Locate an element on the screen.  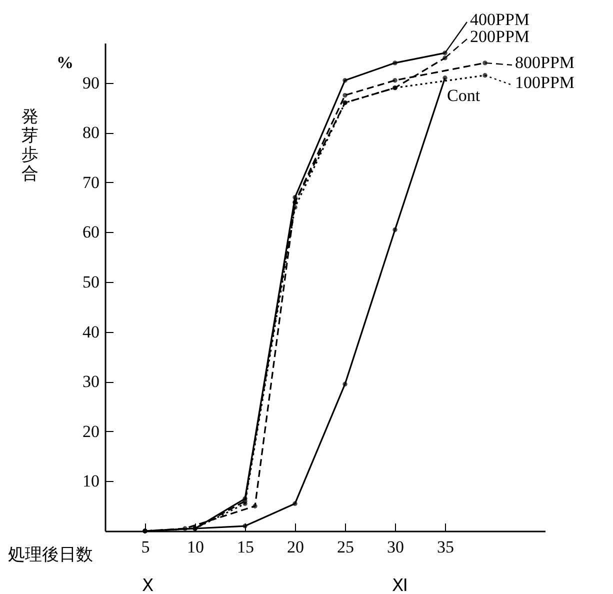
x-tick-label: 15 is located at coordinates (245, 547).